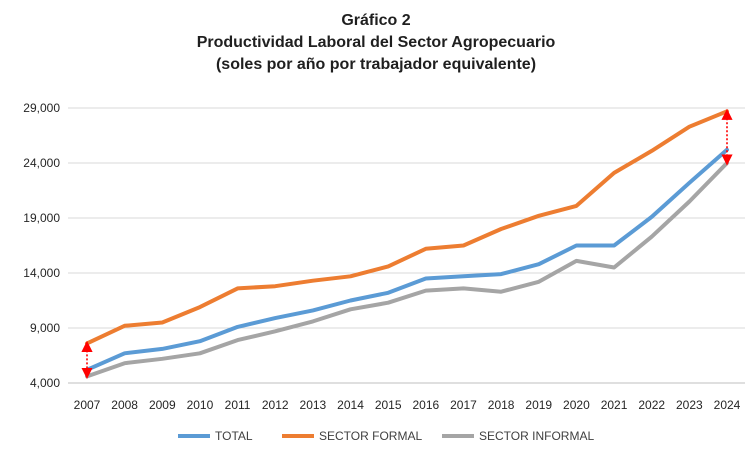 This screenshot has width=752, height=452. Describe the element at coordinates (124, 405) in the screenshot. I see `x-tick-label: 2008` at that location.